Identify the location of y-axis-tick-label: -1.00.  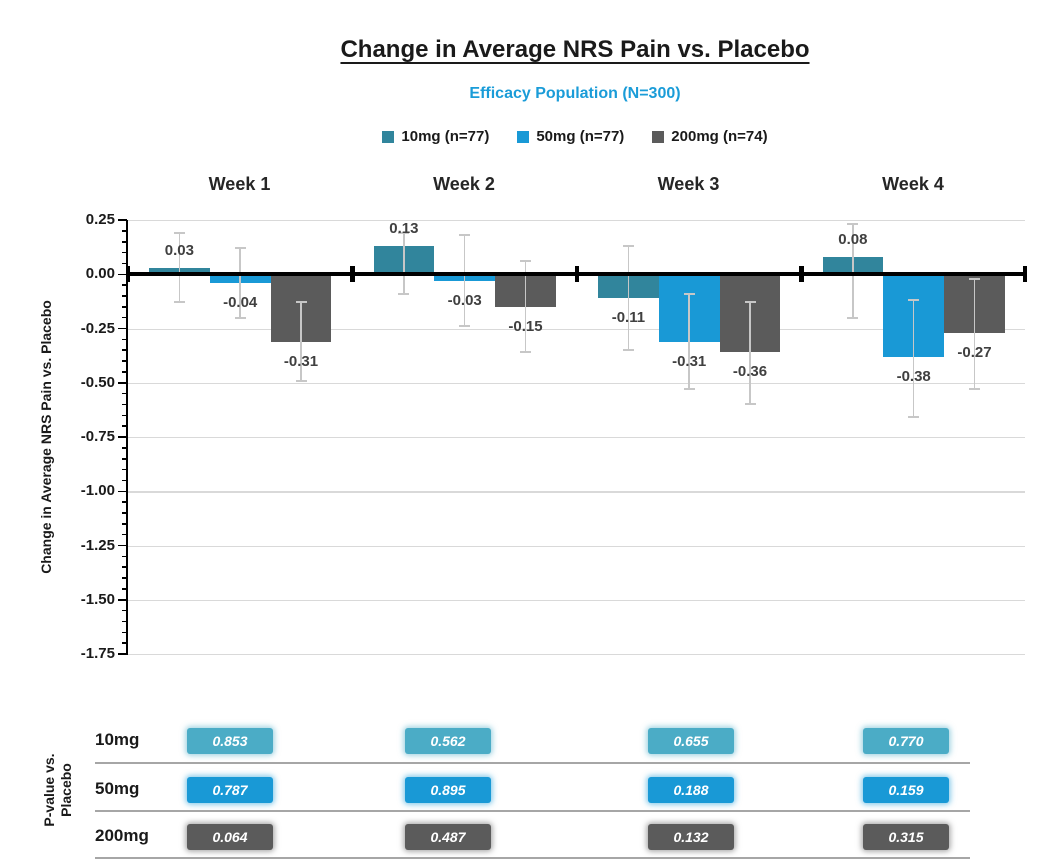
(97, 491).